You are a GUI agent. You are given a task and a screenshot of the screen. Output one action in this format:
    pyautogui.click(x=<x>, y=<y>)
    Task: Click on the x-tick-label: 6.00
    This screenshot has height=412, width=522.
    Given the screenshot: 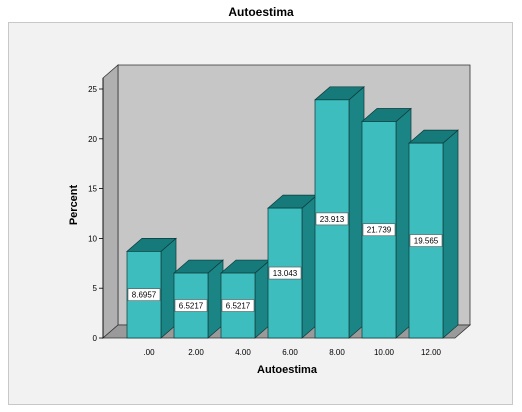 What is the action you would take?
    pyautogui.click(x=290, y=352)
    